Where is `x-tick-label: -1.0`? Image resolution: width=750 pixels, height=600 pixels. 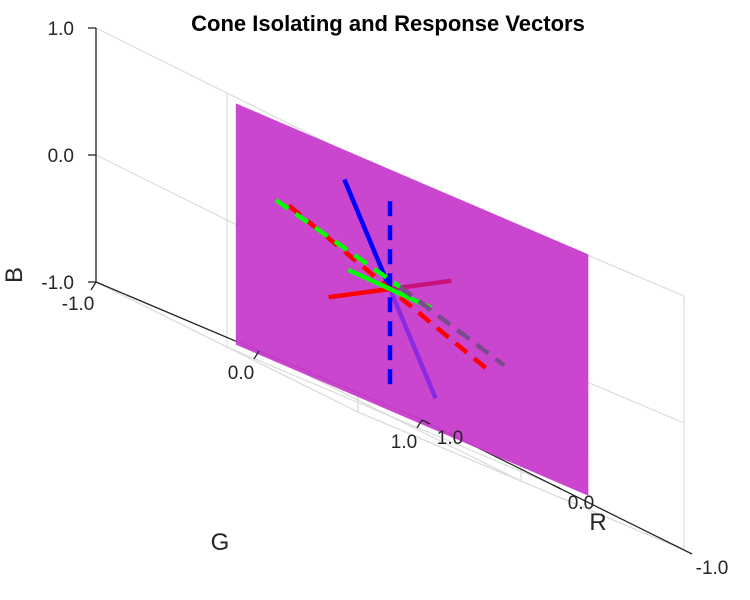 x-tick-label: -1.0 is located at coordinates (712, 568).